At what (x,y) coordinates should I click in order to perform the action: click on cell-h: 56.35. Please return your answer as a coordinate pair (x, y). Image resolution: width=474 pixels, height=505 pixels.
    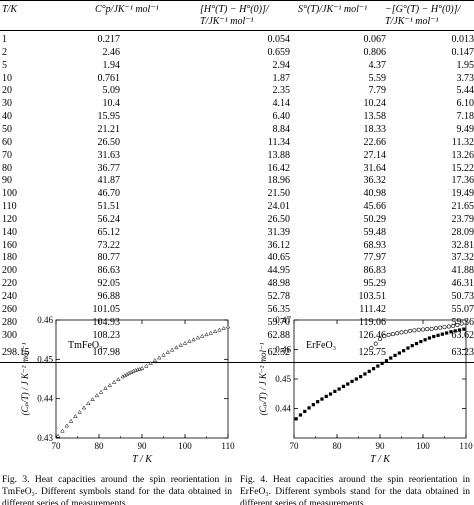
    Looking at the image, I should click on (279, 309).